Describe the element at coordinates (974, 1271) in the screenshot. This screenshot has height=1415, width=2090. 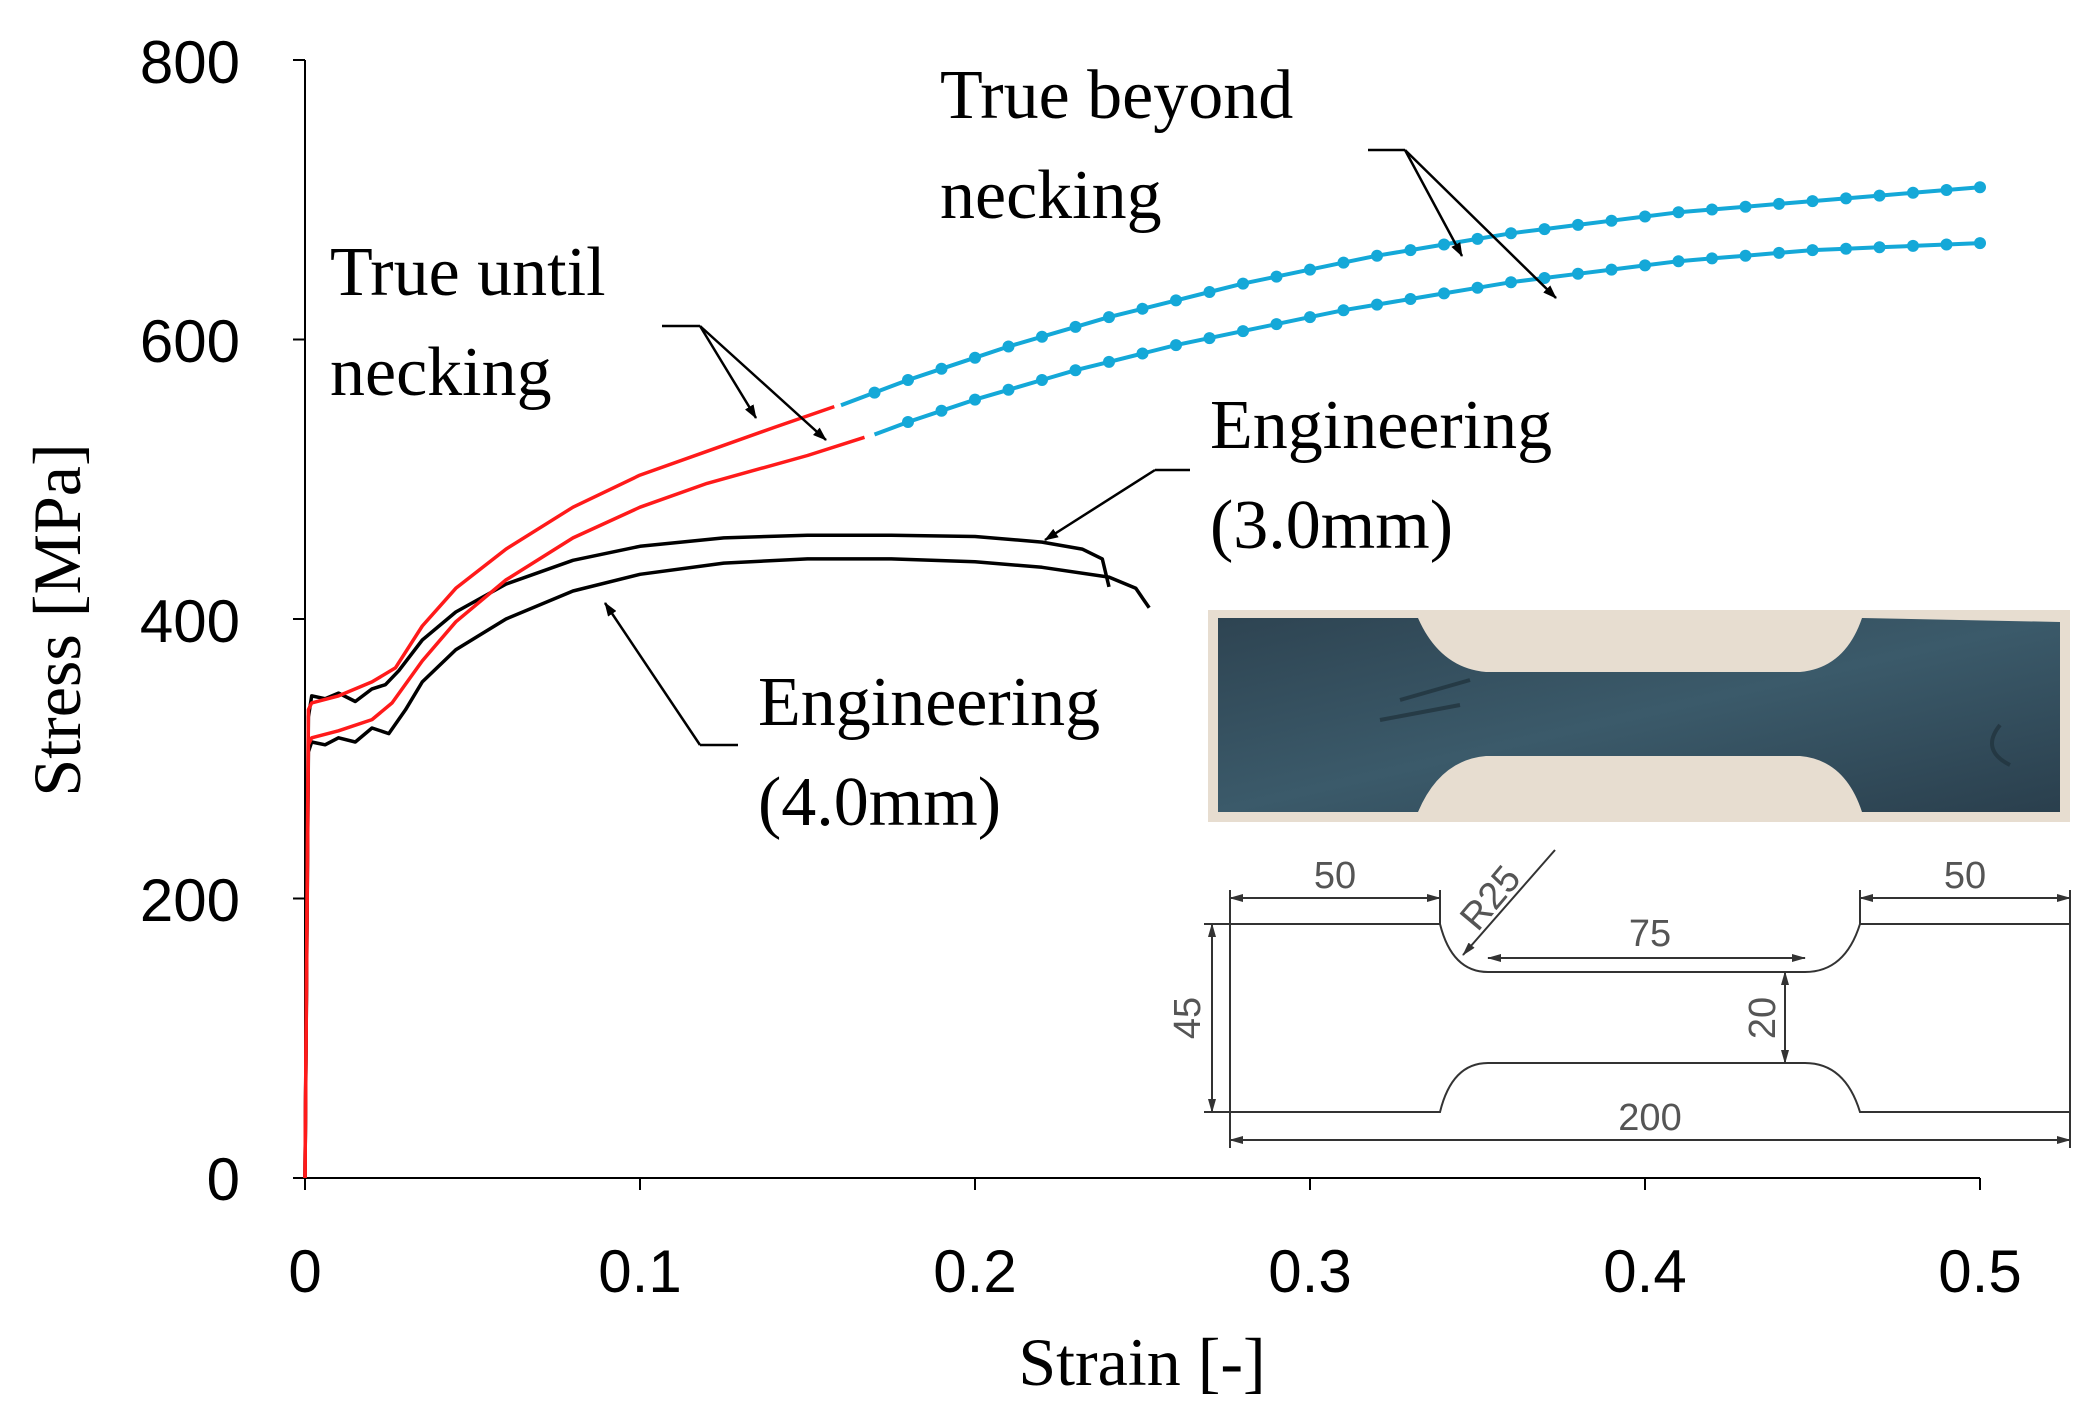
I see `x-tick-label: 0.2` at that location.